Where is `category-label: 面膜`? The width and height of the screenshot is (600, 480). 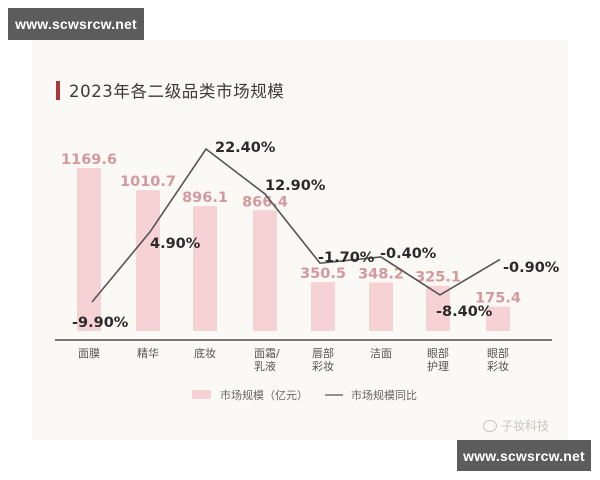 category-label: 面膜 is located at coordinates (89, 353).